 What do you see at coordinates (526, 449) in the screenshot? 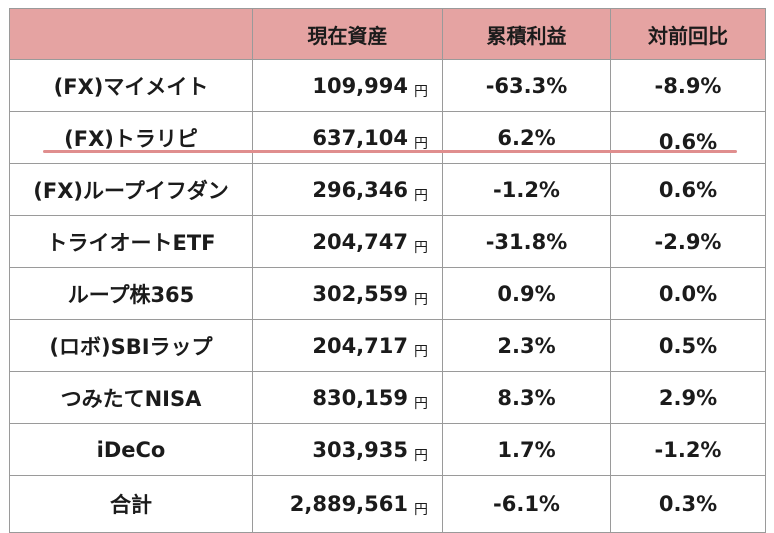
I see `row-profit: 1.7%` at bounding box center [526, 449].